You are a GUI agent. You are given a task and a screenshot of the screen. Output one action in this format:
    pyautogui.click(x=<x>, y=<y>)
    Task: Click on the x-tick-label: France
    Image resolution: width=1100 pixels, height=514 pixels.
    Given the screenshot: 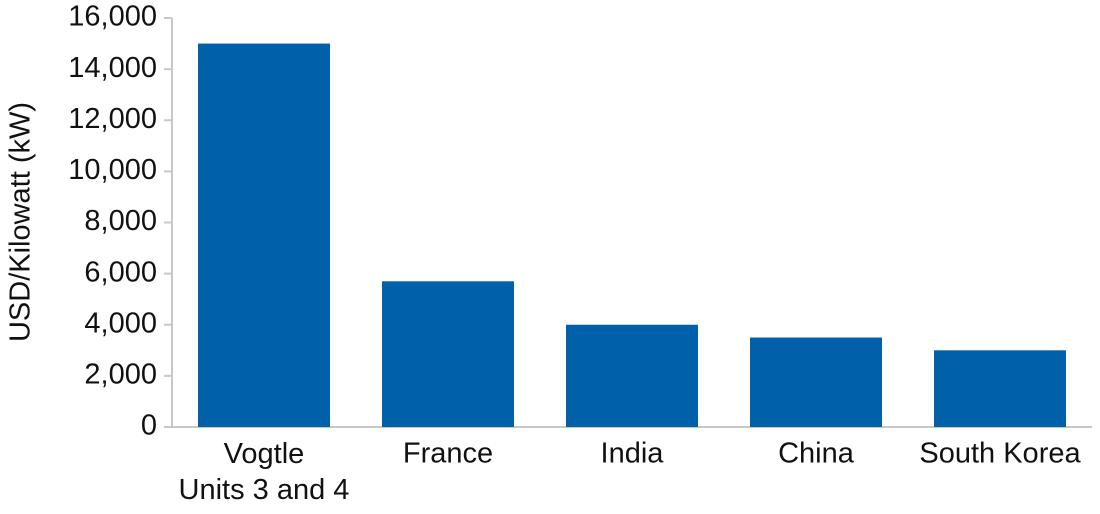 What is the action you would take?
    pyautogui.click(x=448, y=454)
    